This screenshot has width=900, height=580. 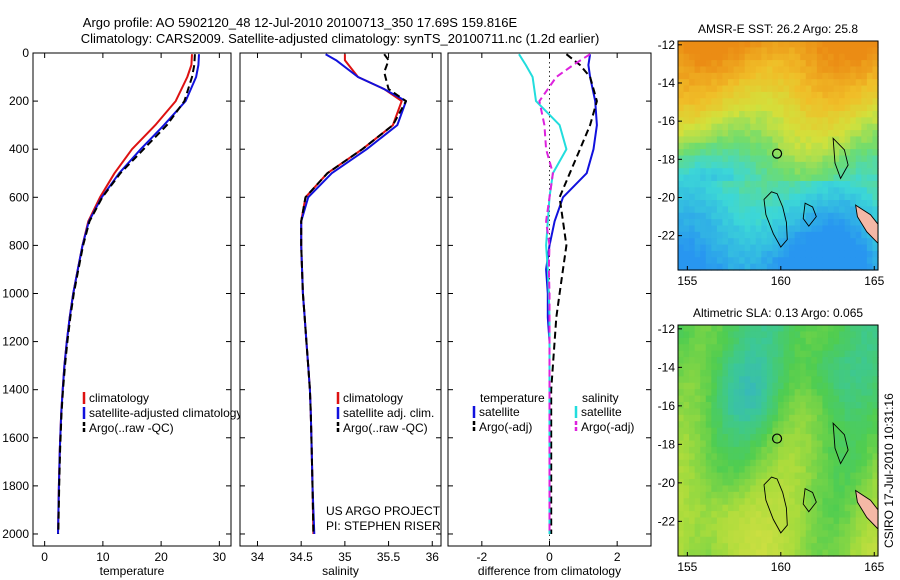 What do you see at coordinates (781, 281) in the screenshot?
I see `sst_map-xtick-label: 160` at bounding box center [781, 281].